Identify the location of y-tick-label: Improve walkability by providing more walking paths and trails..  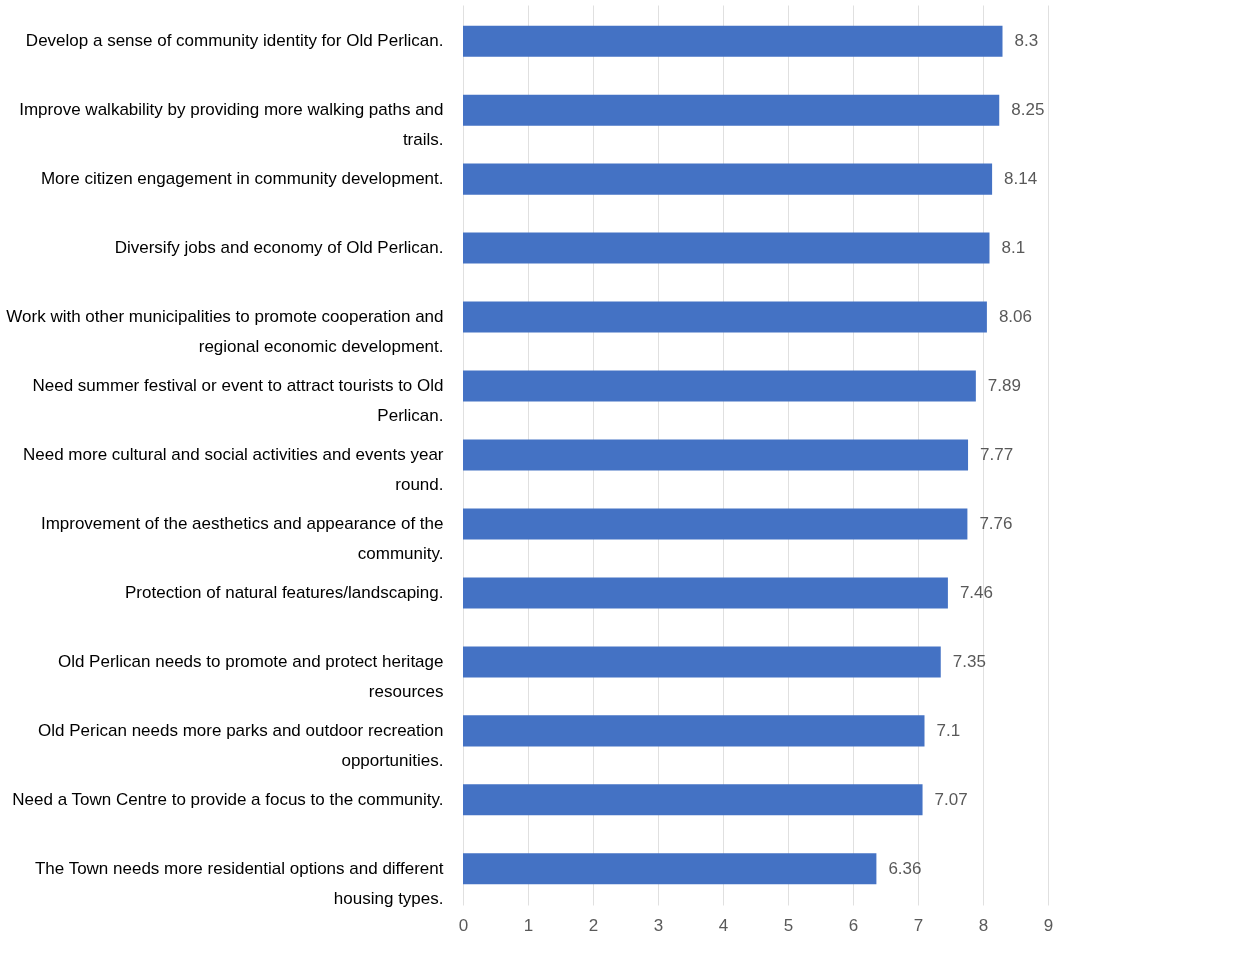
(231, 125).